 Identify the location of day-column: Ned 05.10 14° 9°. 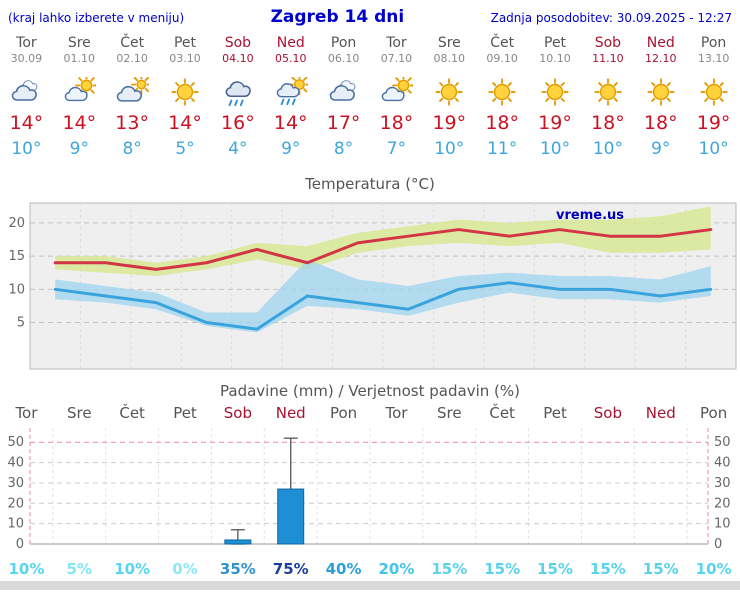
(290, 97).